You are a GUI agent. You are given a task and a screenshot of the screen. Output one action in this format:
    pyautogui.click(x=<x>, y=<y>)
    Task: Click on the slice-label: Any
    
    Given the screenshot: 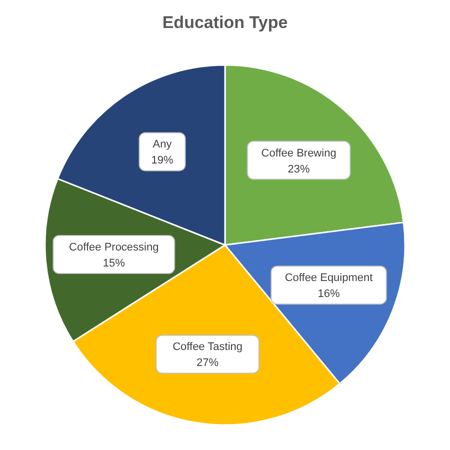 What is the action you would take?
    pyautogui.click(x=162, y=144)
    